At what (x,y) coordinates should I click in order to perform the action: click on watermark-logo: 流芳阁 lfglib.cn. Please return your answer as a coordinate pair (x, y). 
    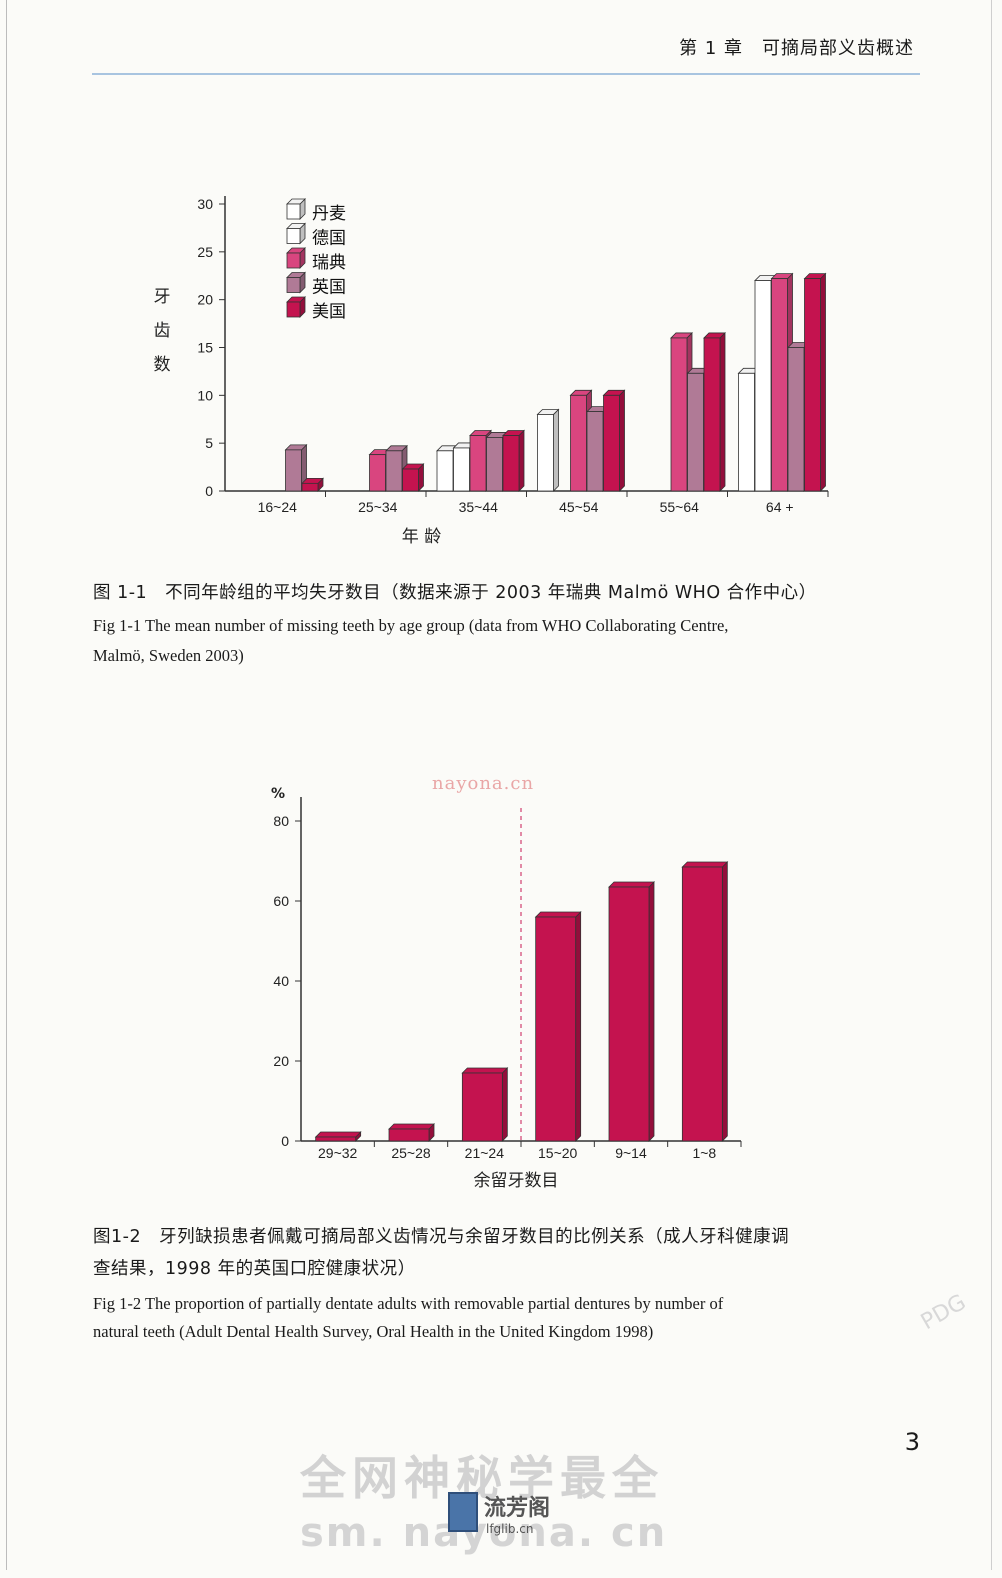
    Looking at the image, I should click on (525, 1516).